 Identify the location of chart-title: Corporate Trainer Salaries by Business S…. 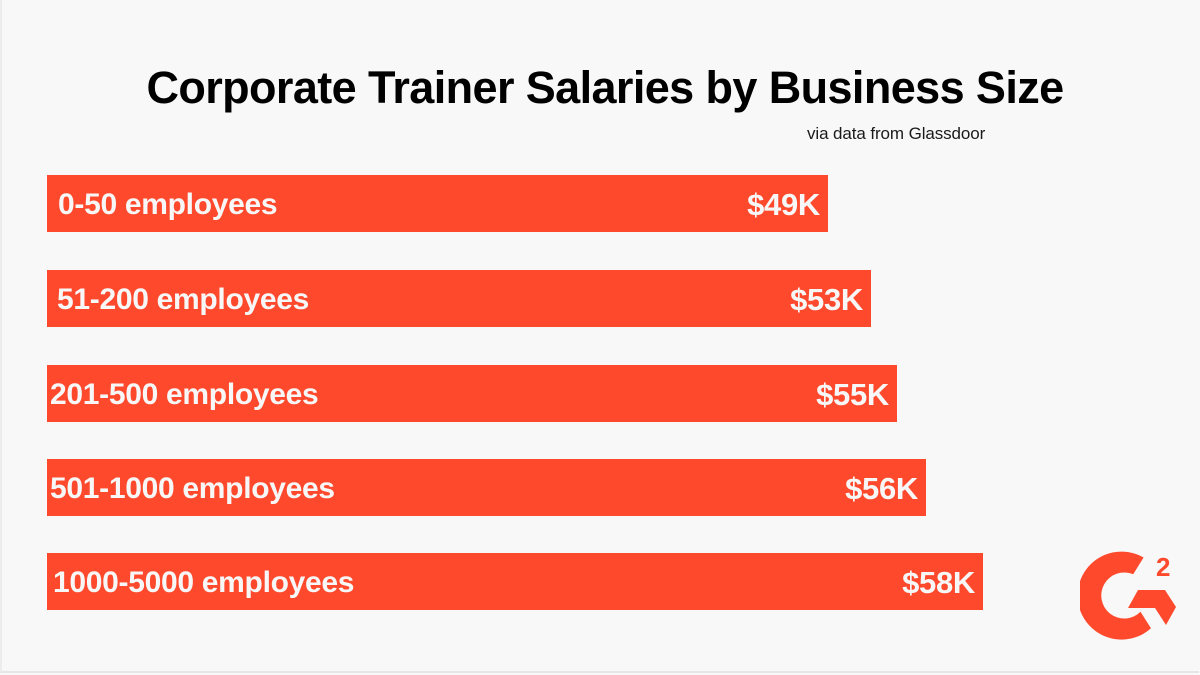
(605, 87).